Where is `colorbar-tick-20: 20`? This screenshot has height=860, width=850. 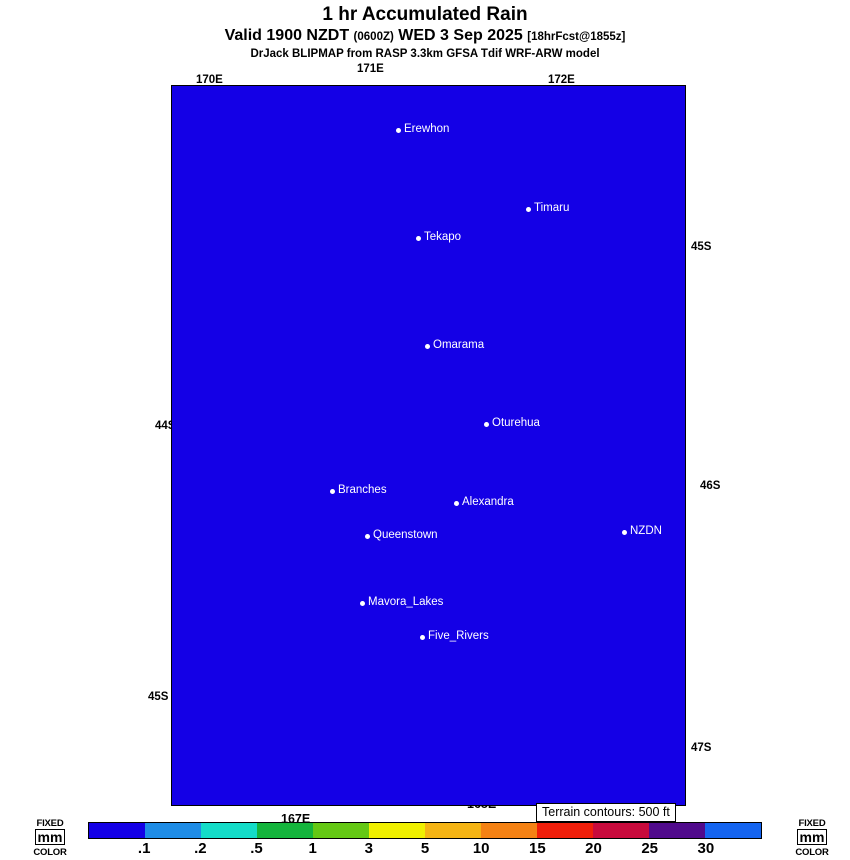
colorbar-tick-20: 20 is located at coordinates (593, 848).